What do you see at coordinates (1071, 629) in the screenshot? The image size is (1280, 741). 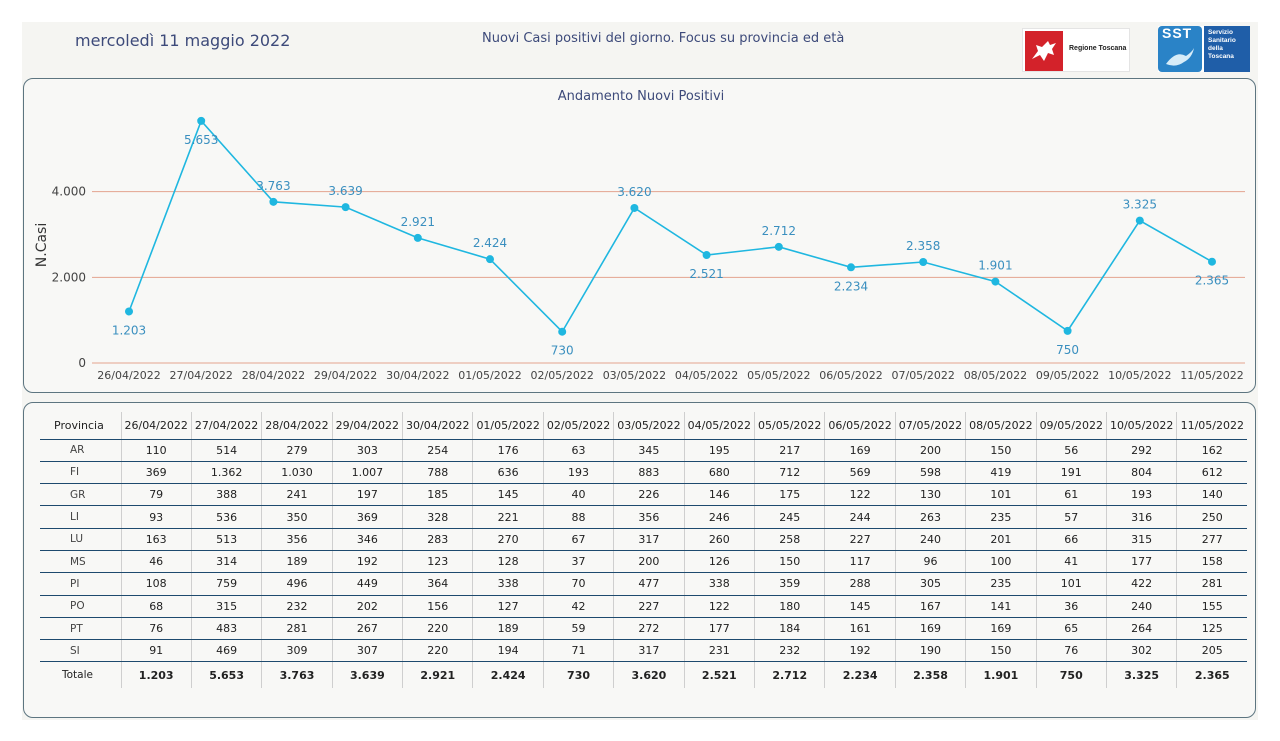 I see `table-cell: 65` at bounding box center [1071, 629].